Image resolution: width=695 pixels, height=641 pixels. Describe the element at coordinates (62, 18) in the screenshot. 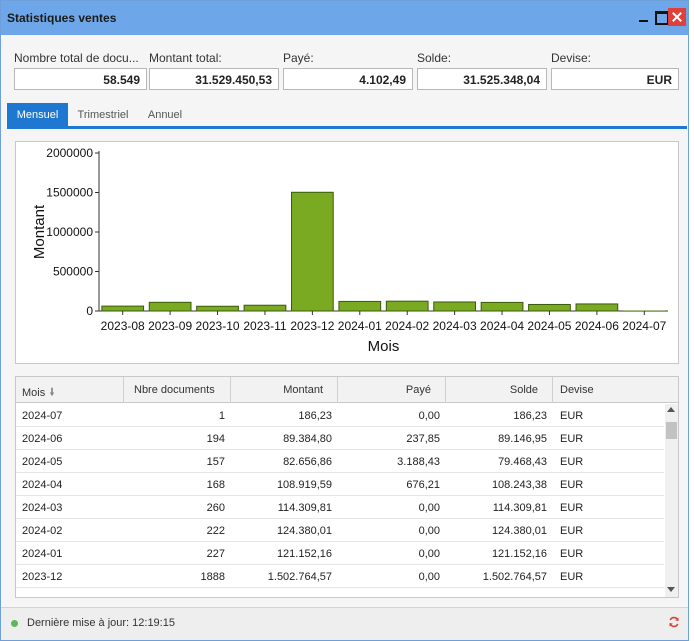

I see `window-title: Statistiques ventes` at that location.